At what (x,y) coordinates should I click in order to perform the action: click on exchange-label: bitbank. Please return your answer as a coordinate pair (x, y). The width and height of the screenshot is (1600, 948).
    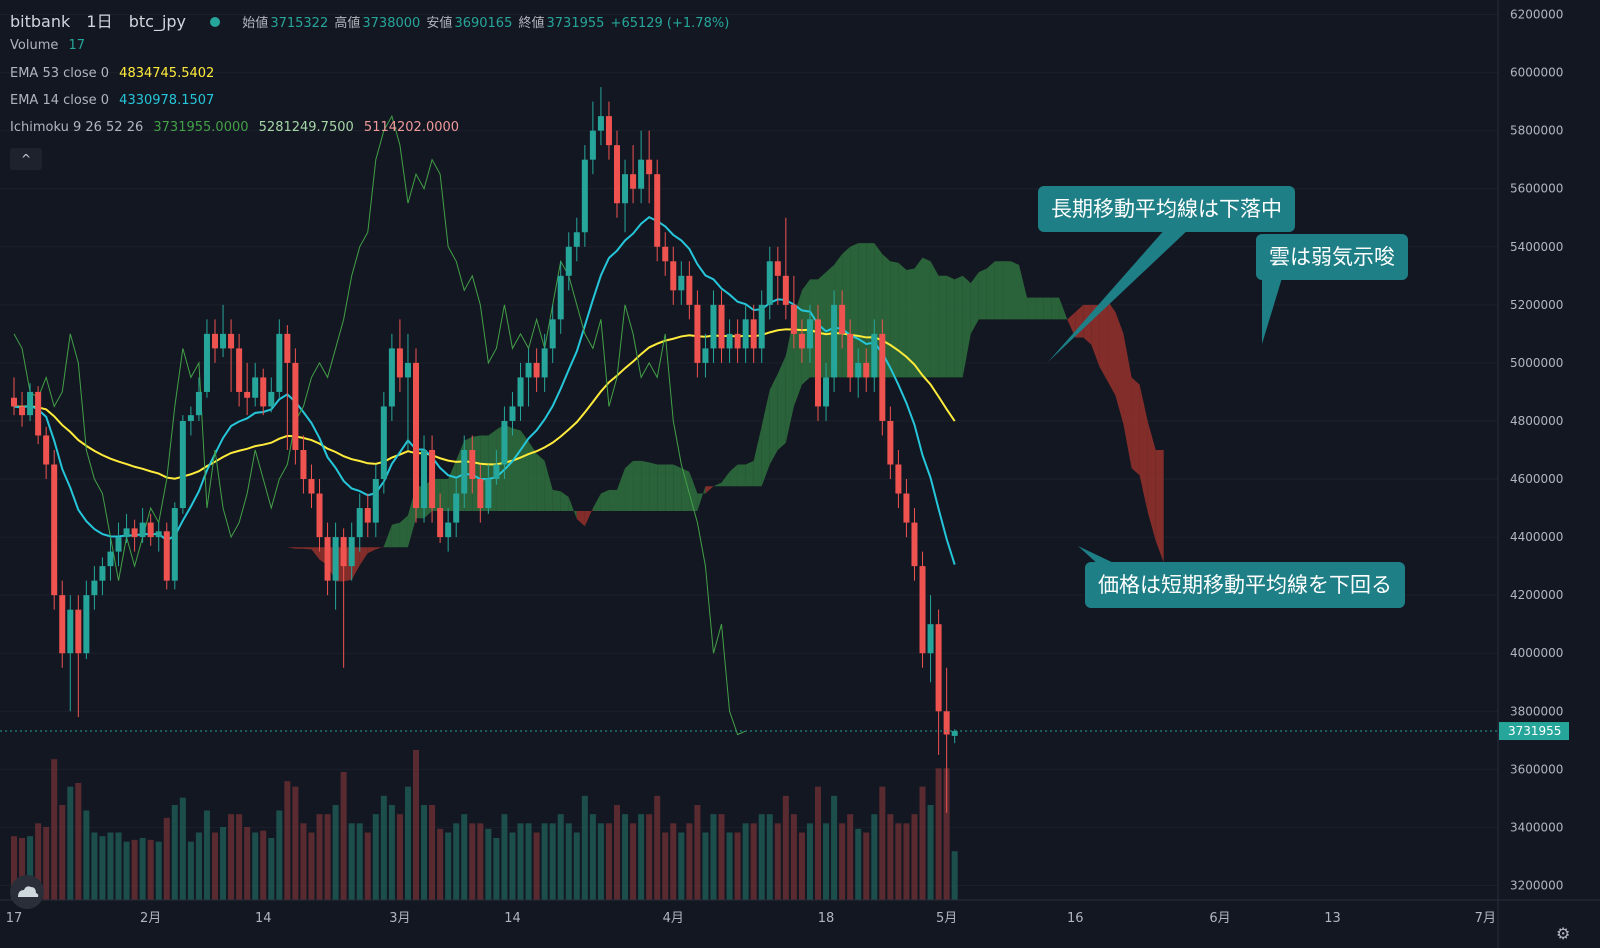
    Looking at the image, I should click on (40, 21).